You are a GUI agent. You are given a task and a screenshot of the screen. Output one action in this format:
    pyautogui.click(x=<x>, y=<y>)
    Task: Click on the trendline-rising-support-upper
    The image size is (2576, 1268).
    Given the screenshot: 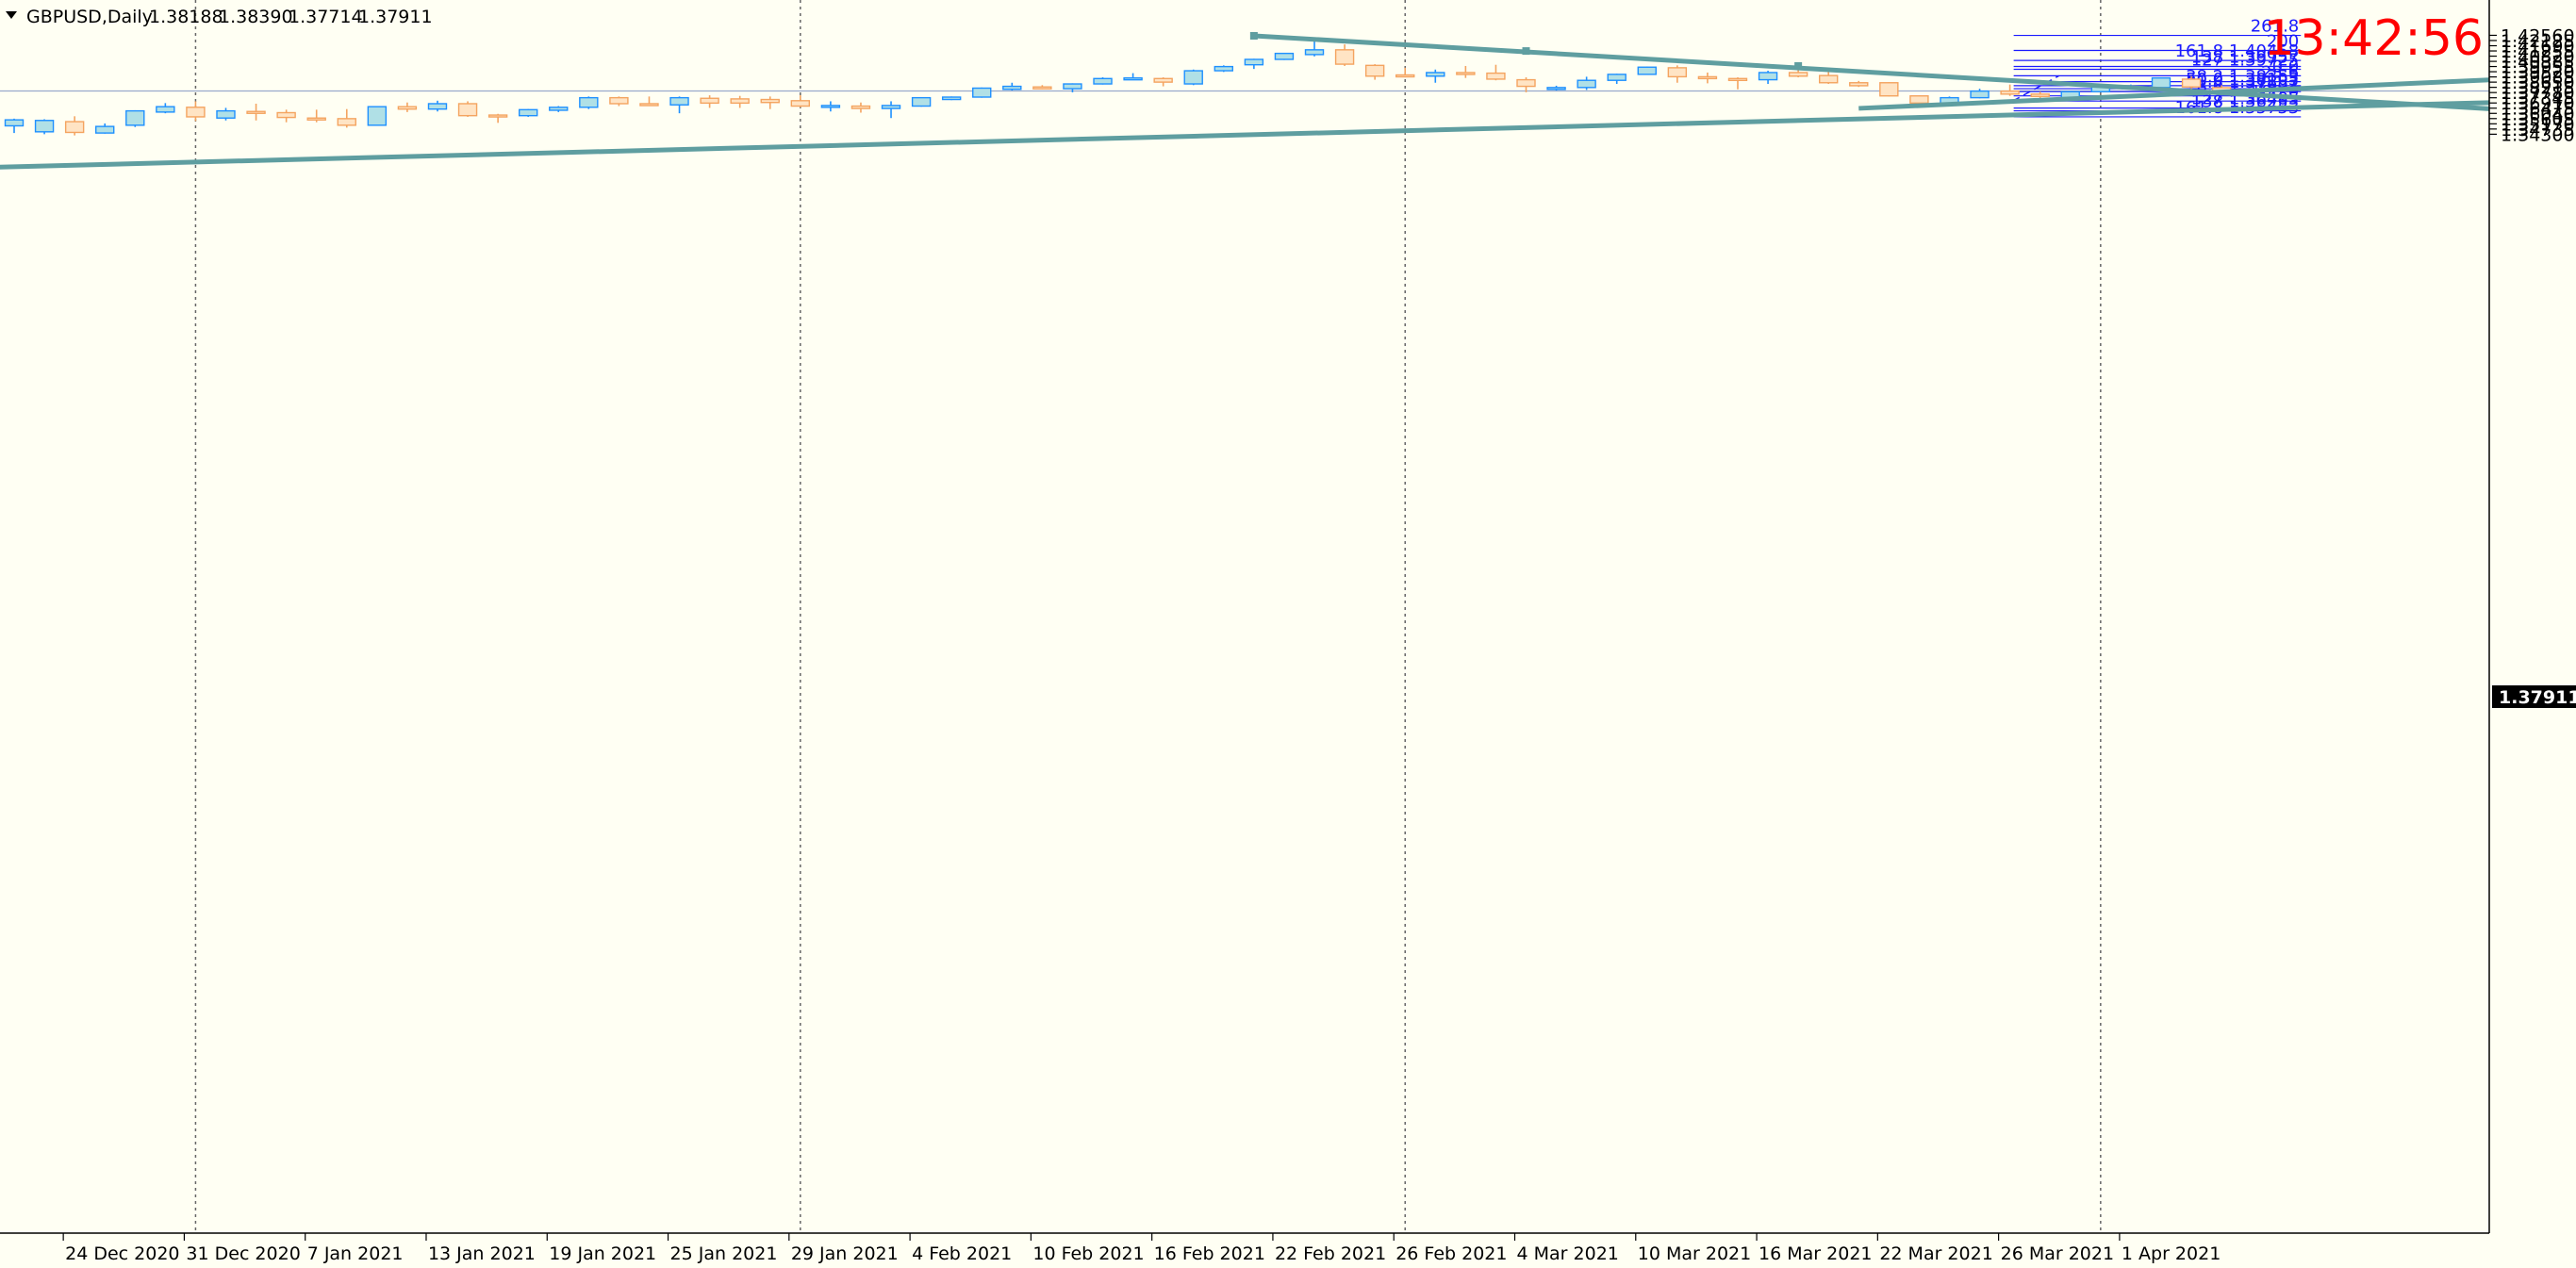 What is the action you would take?
    pyautogui.click(x=2174, y=94)
    